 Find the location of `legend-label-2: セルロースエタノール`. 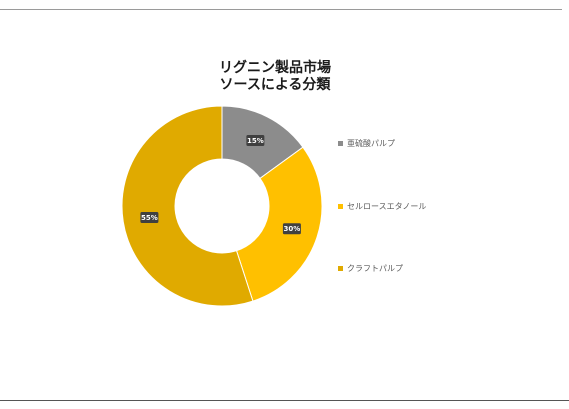

legend-label-2: セルロースエタノール is located at coordinates (387, 206).